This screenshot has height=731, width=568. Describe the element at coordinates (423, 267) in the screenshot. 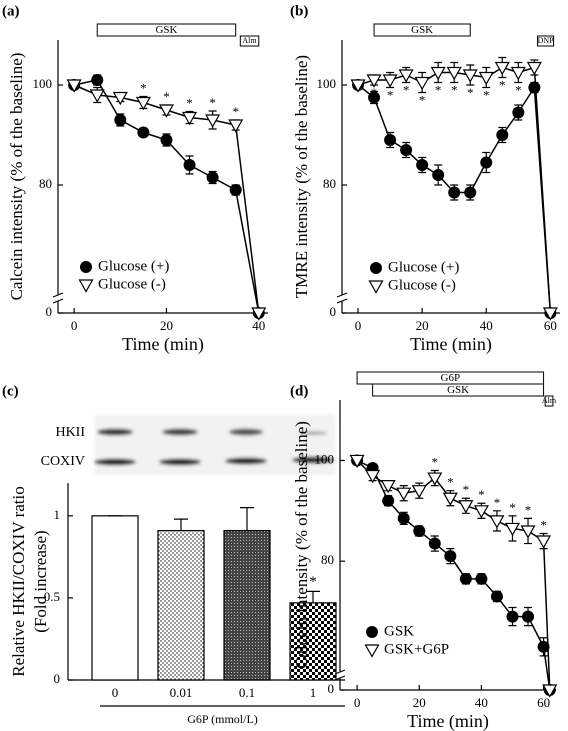

I see `legend-label: Glucose (+)` at that location.